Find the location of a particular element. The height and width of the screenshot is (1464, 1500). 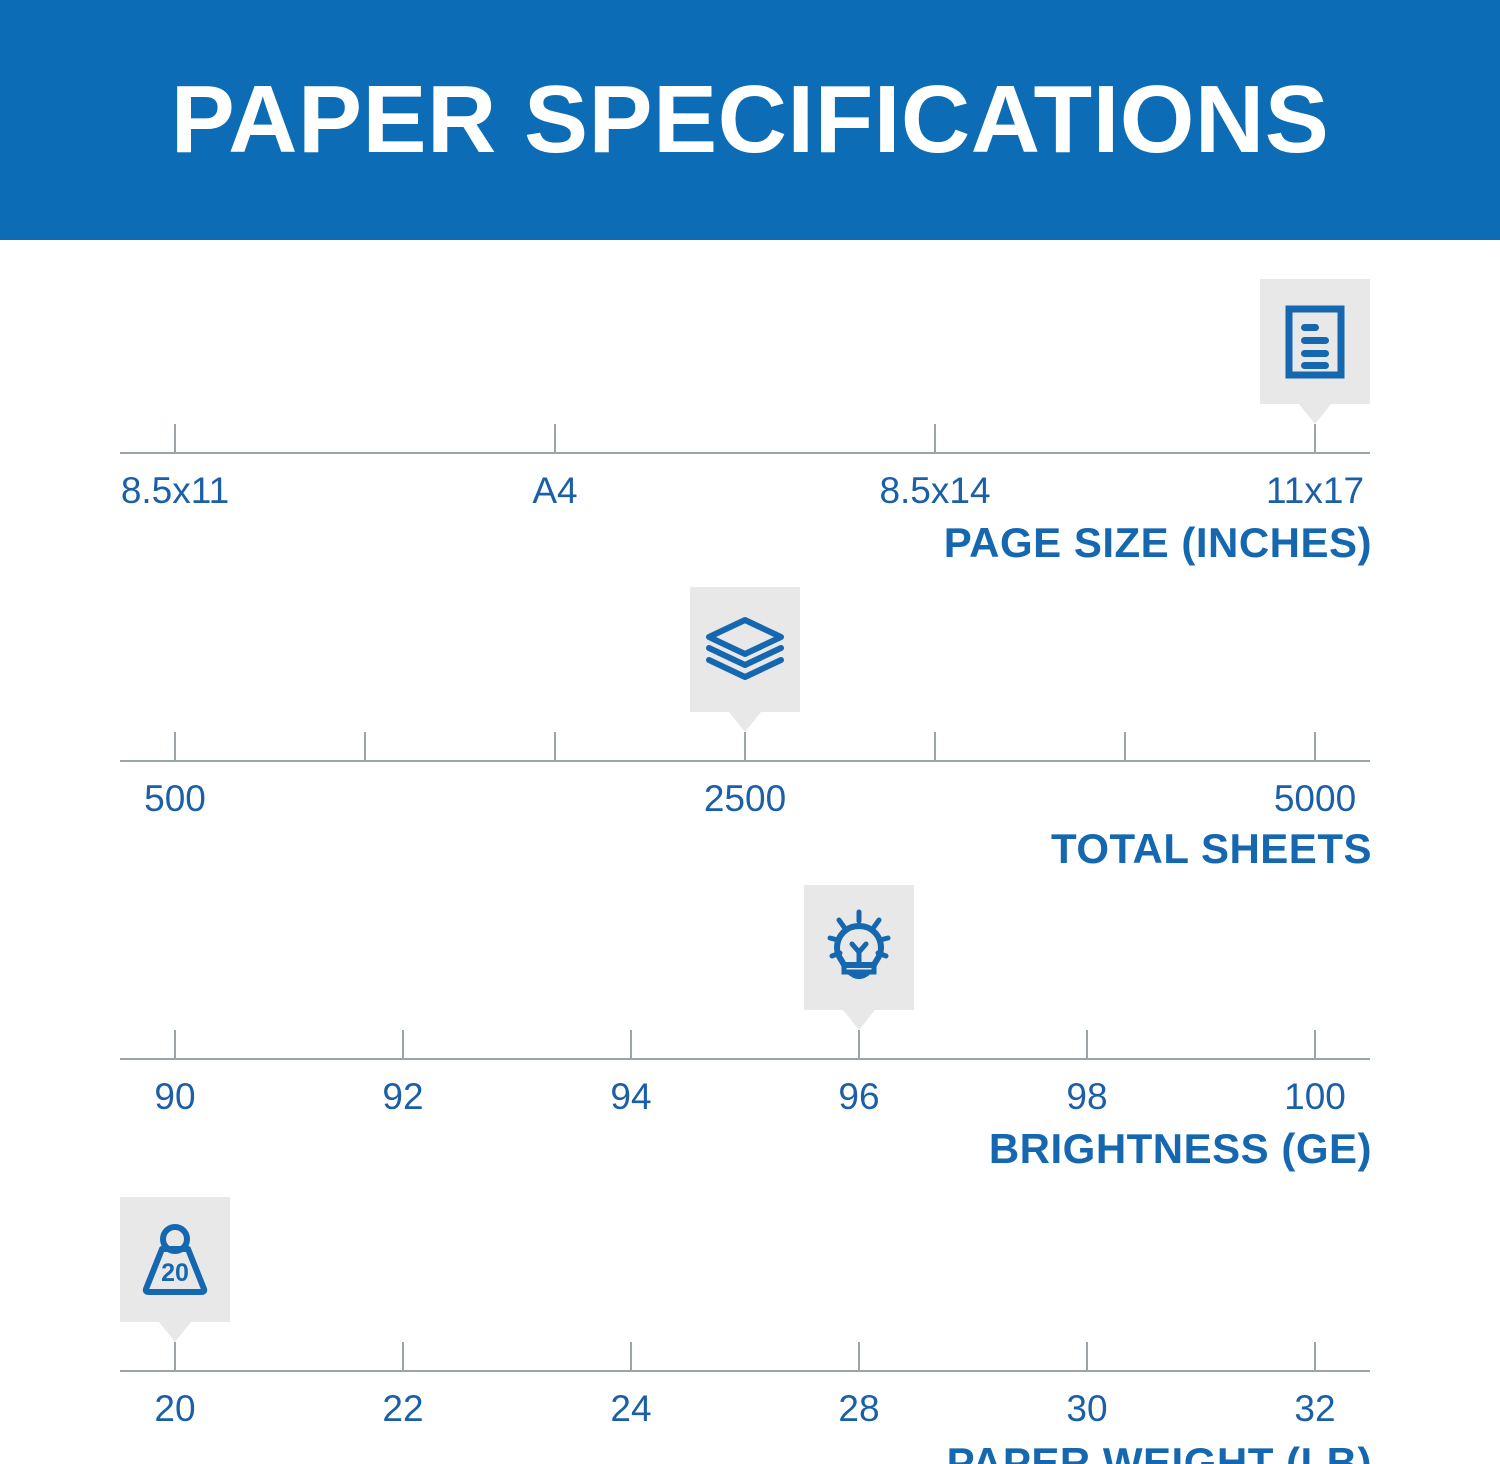

value-marker-paper-weight: 20 is located at coordinates (175, 1269).